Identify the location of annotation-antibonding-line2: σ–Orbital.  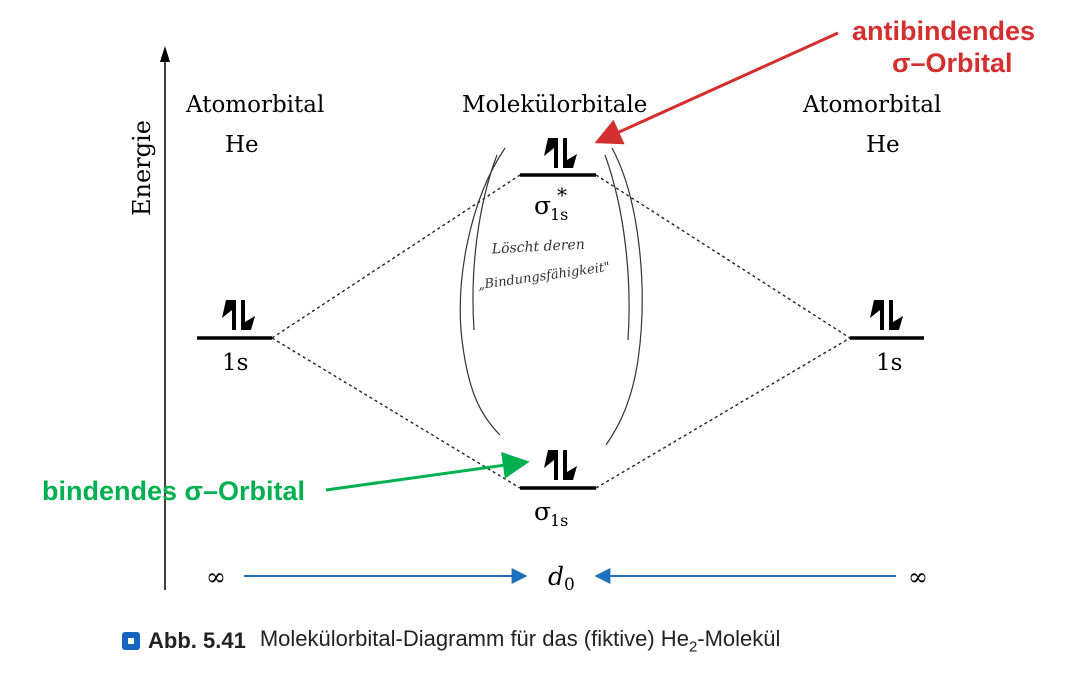
(952, 63).